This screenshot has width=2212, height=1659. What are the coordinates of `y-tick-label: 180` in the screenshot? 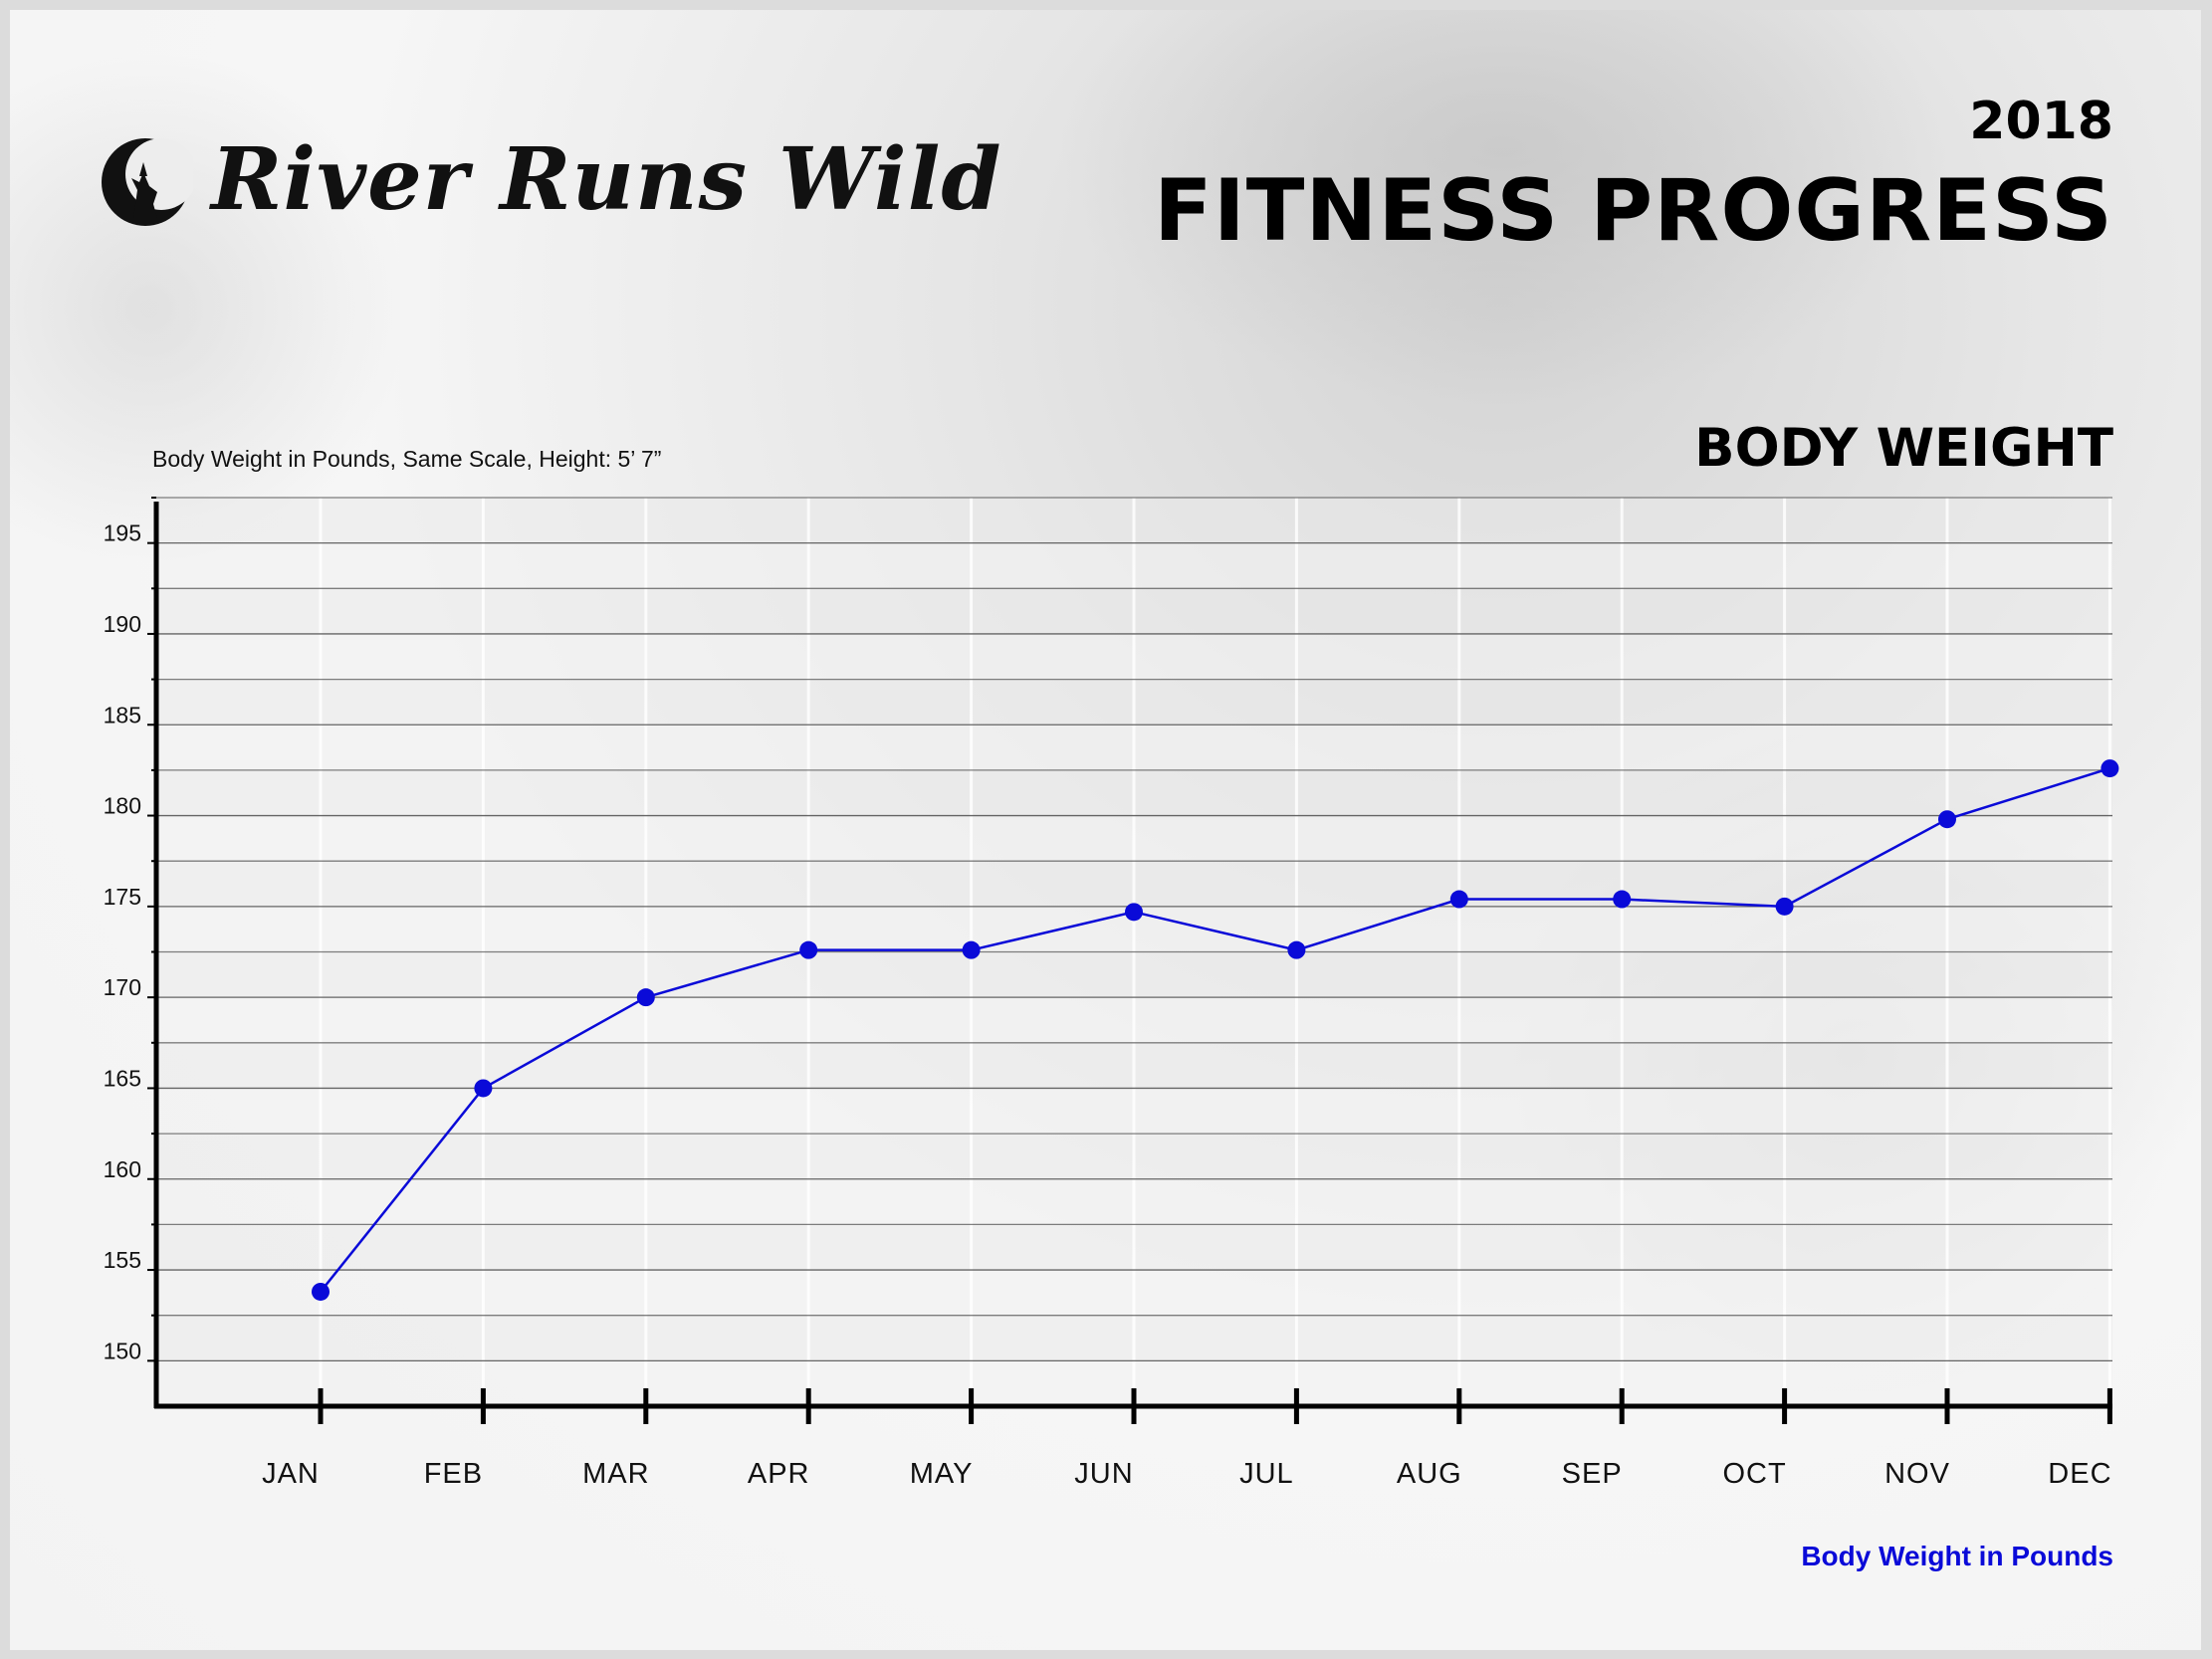 It's located at (122, 806).